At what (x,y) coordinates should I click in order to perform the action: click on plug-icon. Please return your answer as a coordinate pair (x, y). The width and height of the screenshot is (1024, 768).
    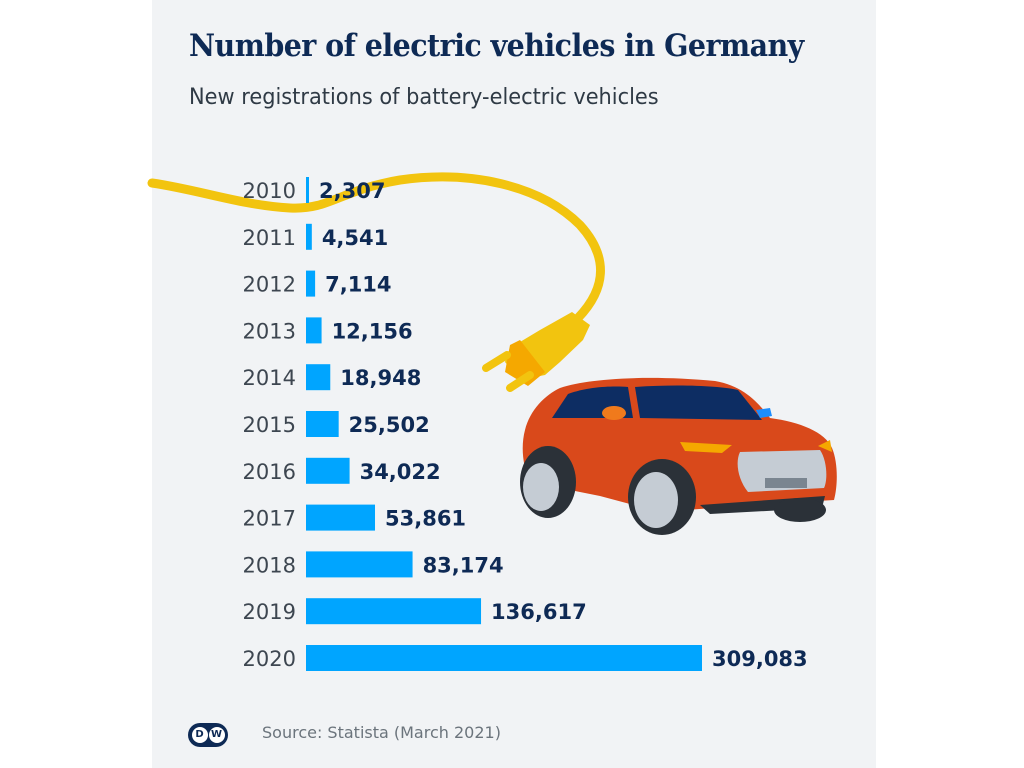
    Looking at the image, I should click on (536, 352).